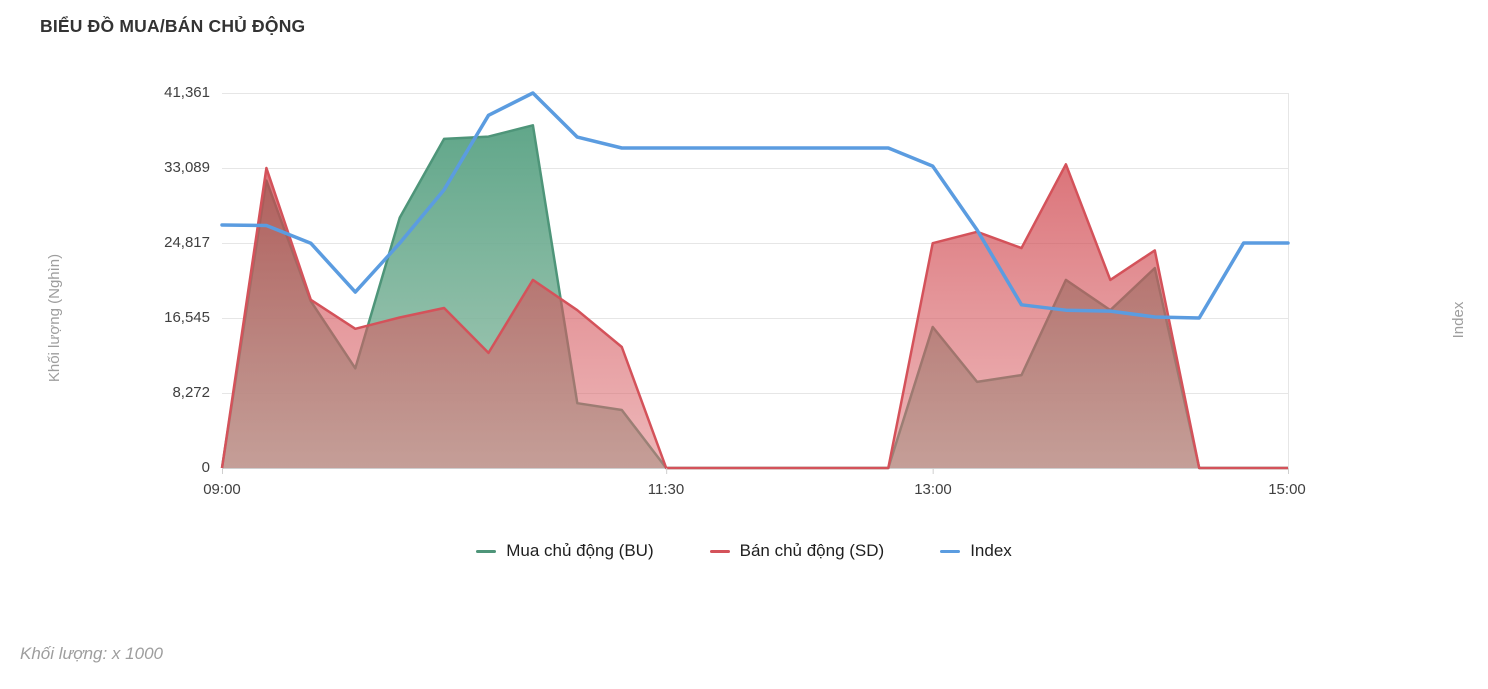  I want to click on ytick-label: 33,089, so click(187, 167).